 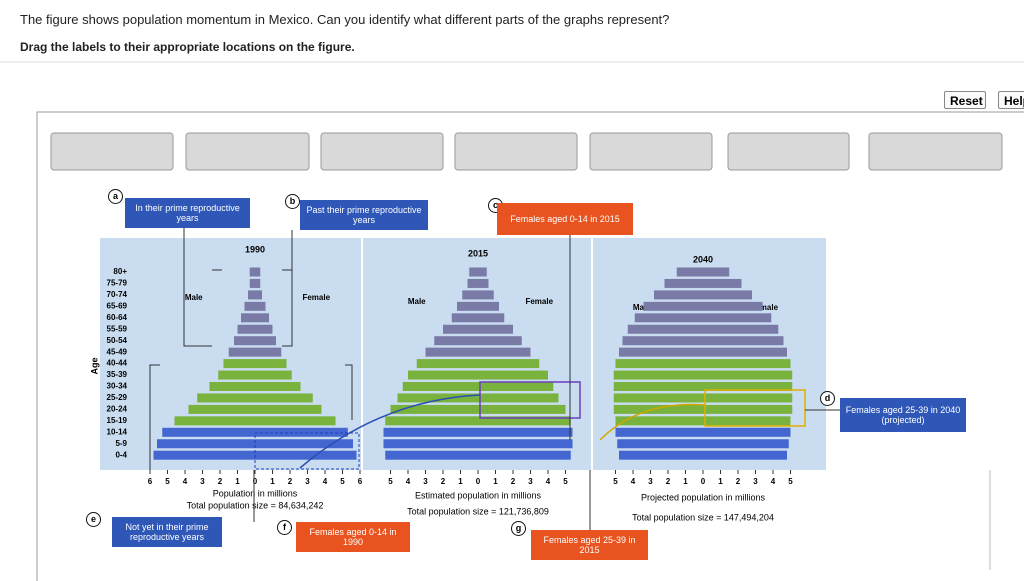 I want to click on drag-label: In their prime reproductive years, so click(x=187, y=213).